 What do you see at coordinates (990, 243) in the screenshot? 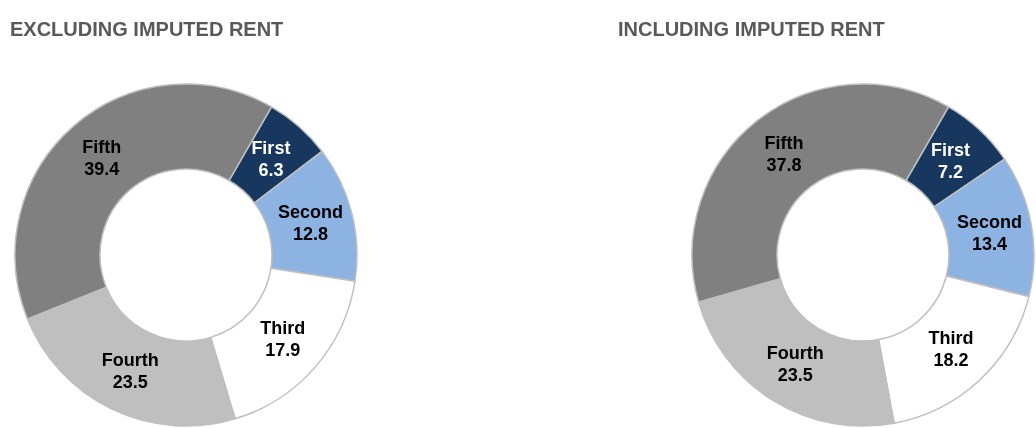
I see `data-label: 13.4` at bounding box center [990, 243].